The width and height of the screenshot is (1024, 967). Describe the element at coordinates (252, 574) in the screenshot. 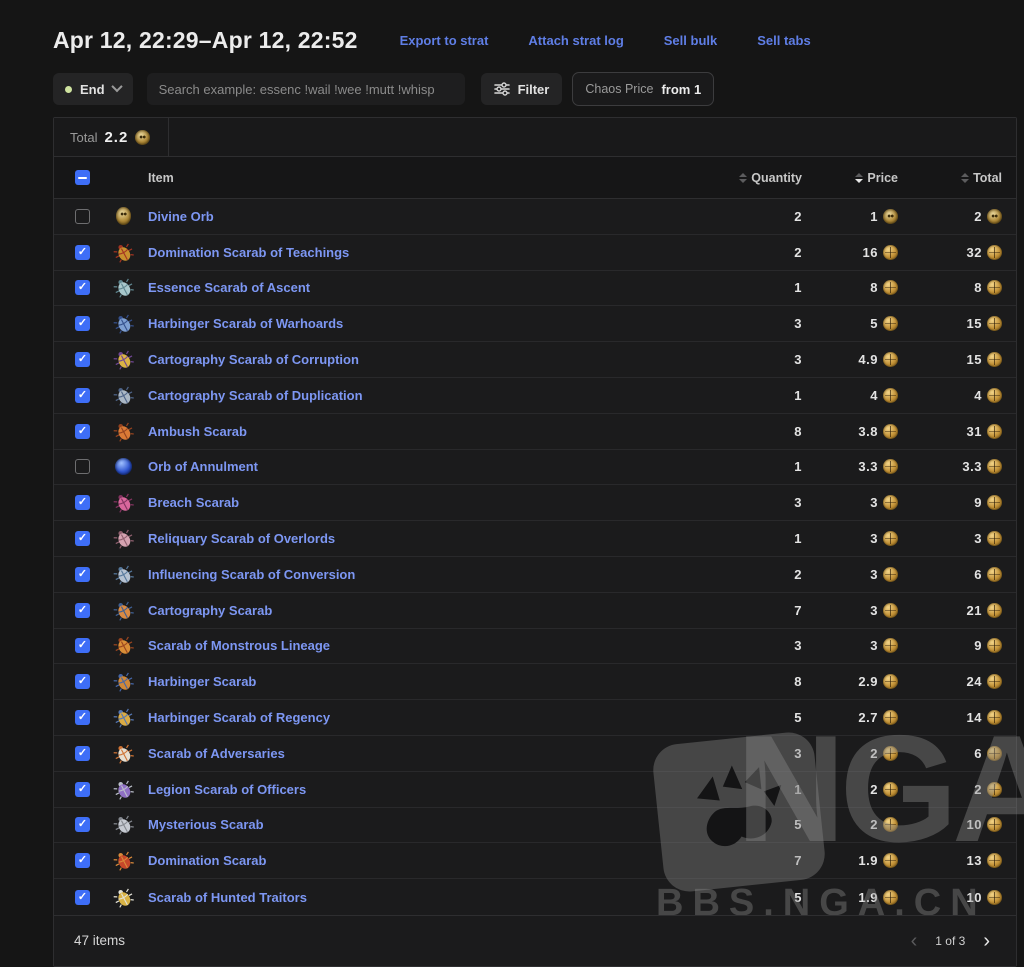

I see `item-link: Influencing Scarab of Conversion` at that location.